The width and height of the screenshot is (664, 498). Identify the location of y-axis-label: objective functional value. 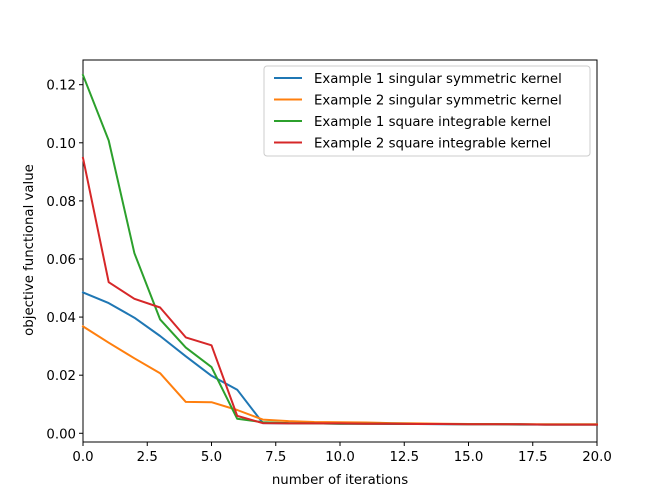
(29, 250).